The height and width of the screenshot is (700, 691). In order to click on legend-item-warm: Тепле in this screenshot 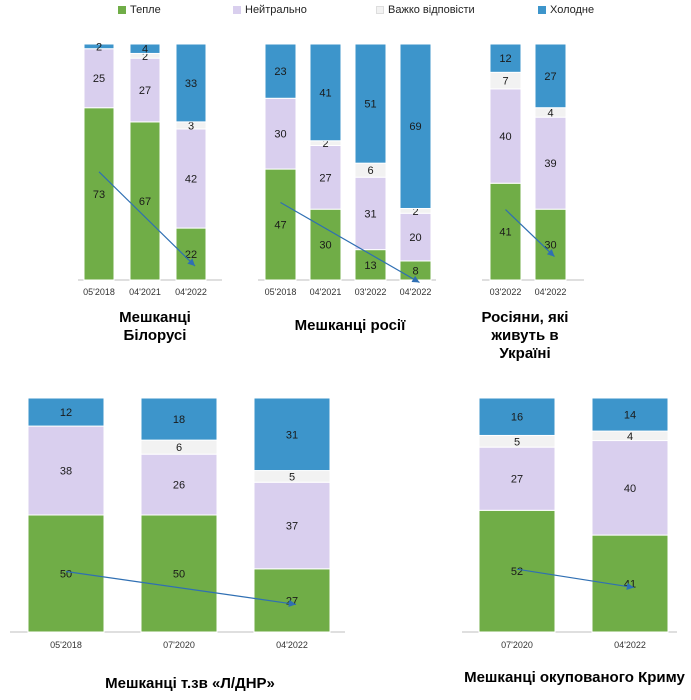, I will do `click(139, 10)`.